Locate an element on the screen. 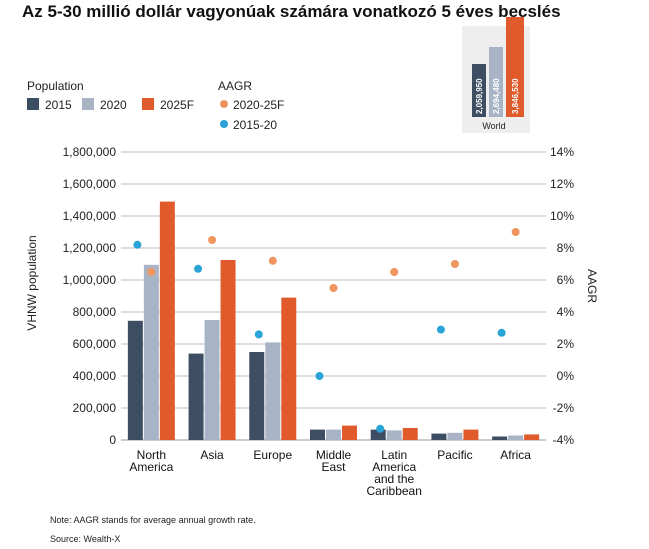 This screenshot has width=649, height=549. y-tick-label: 1,400,000 is located at coordinates (90, 216).